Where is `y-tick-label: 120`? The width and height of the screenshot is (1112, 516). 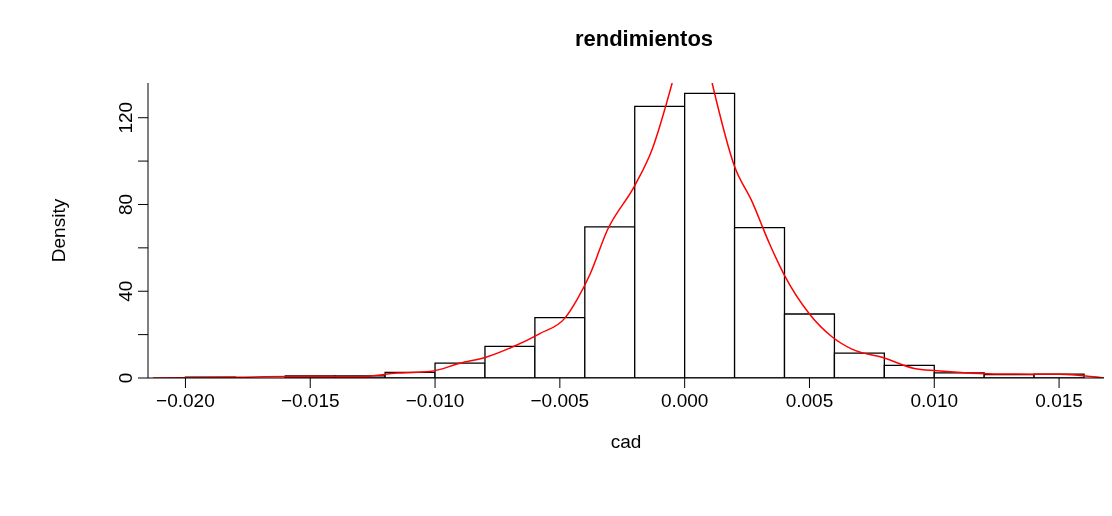
y-tick-label: 120 is located at coordinates (125, 117).